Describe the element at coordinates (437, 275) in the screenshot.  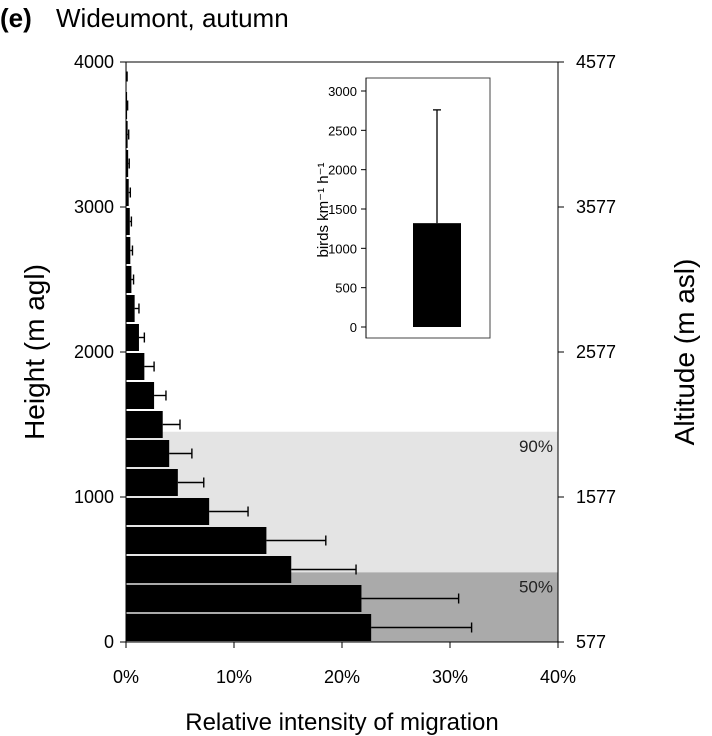
I see `inset-bar` at that location.